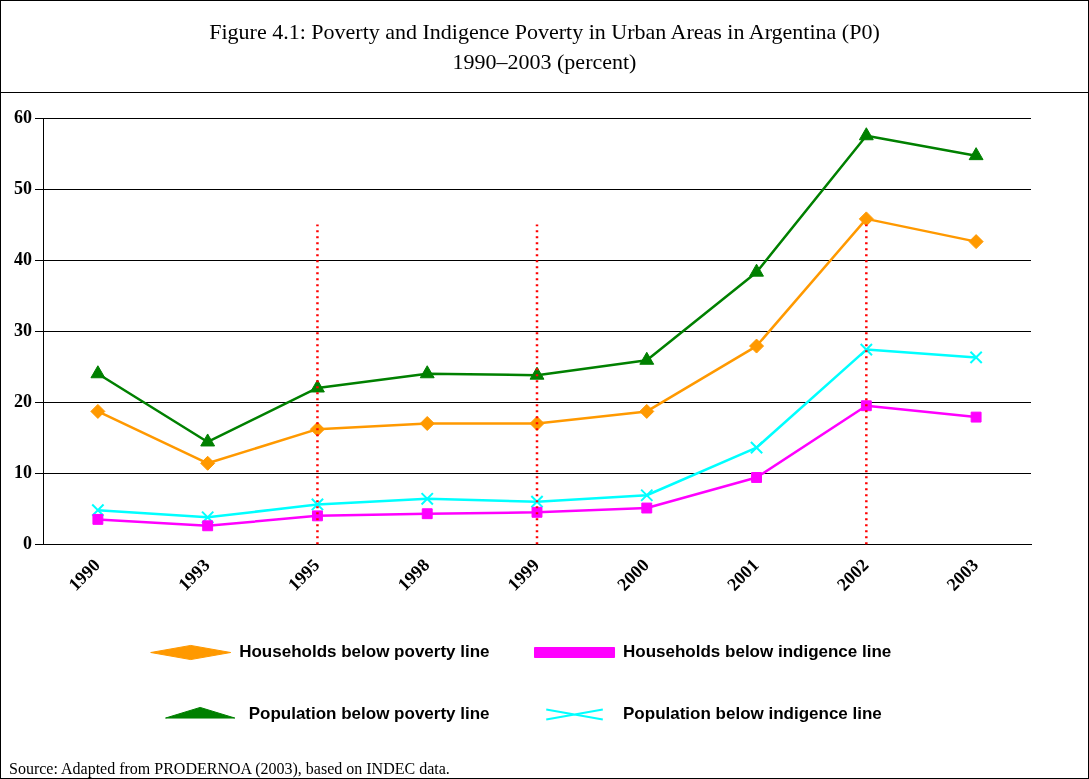  What do you see at coordinates (23, 116) in the screenshot?
I see `y-tick-label: 60` at bounding box center [23, 116].